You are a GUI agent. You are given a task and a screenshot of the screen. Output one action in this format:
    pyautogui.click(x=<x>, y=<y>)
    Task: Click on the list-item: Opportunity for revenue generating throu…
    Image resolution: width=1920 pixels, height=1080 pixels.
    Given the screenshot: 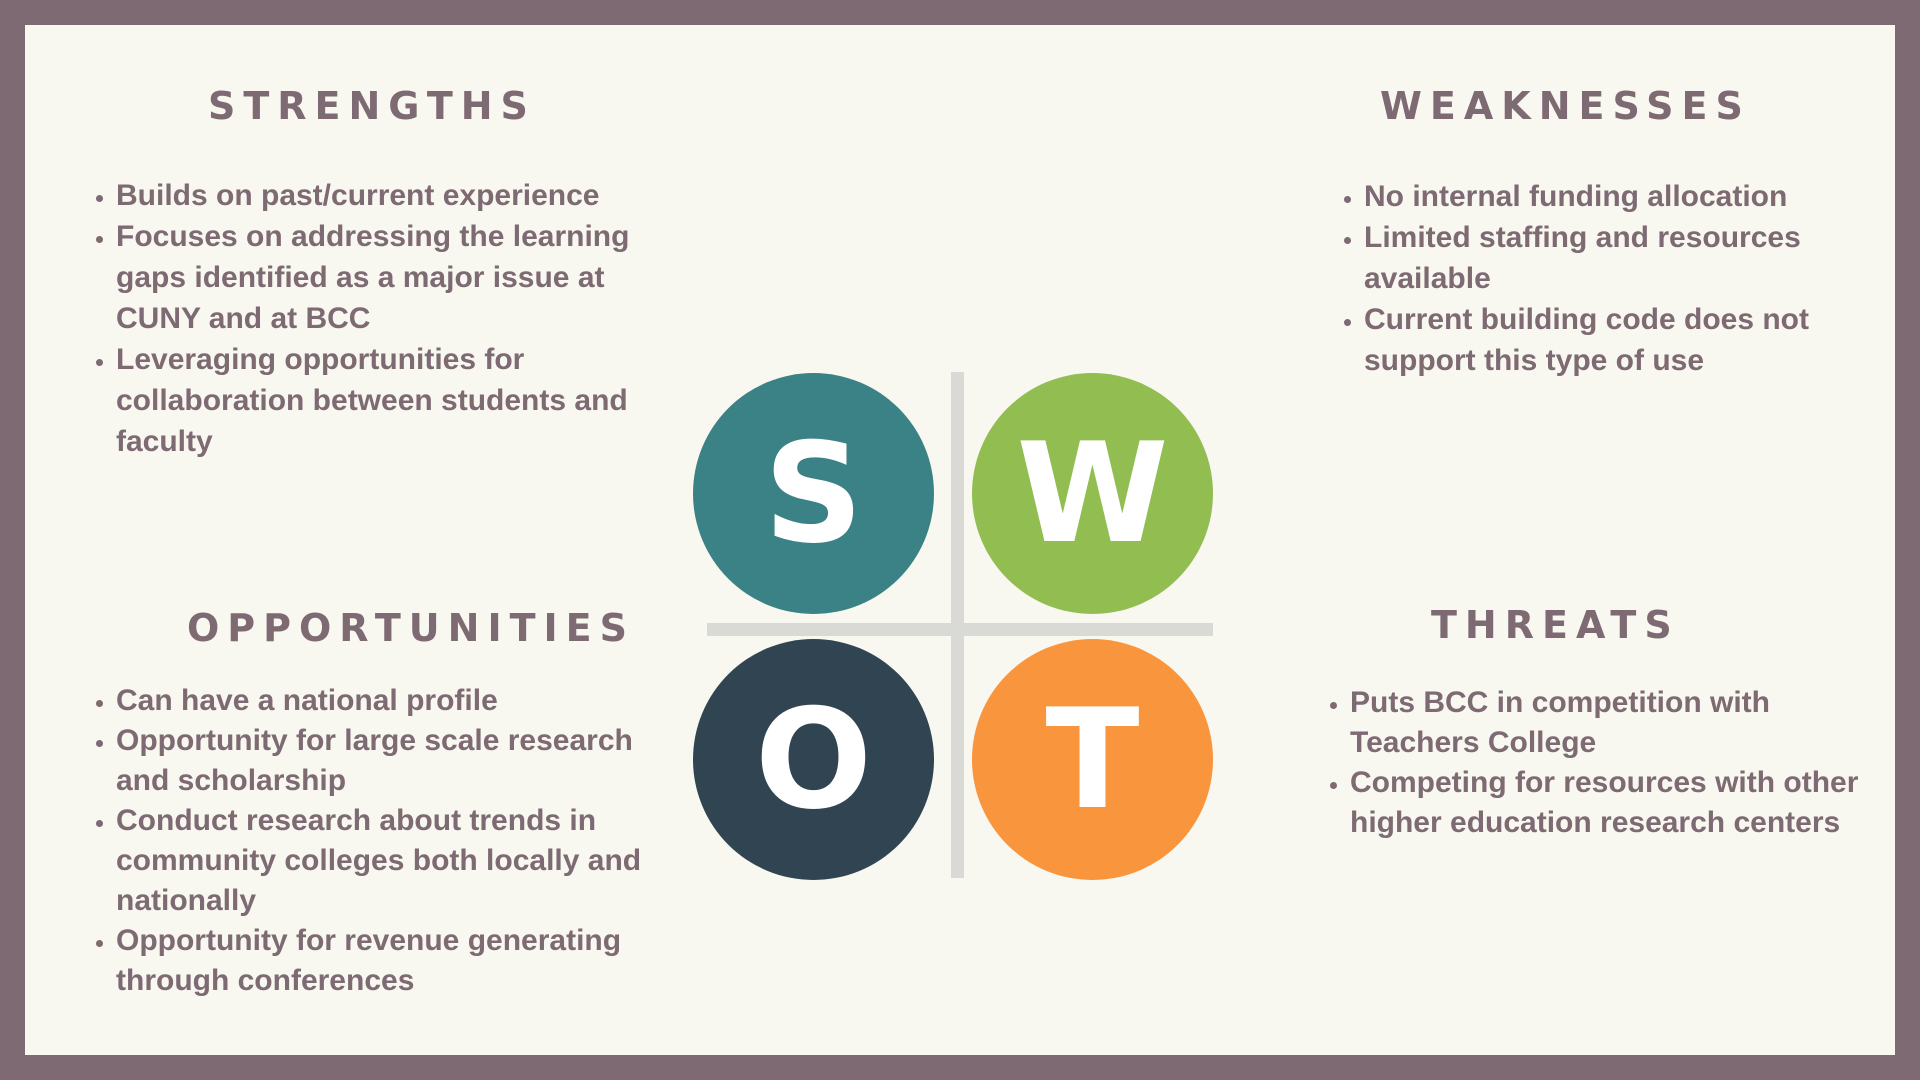 What is the action you would take?
    pyautogui.click(x=401, y=961)
    